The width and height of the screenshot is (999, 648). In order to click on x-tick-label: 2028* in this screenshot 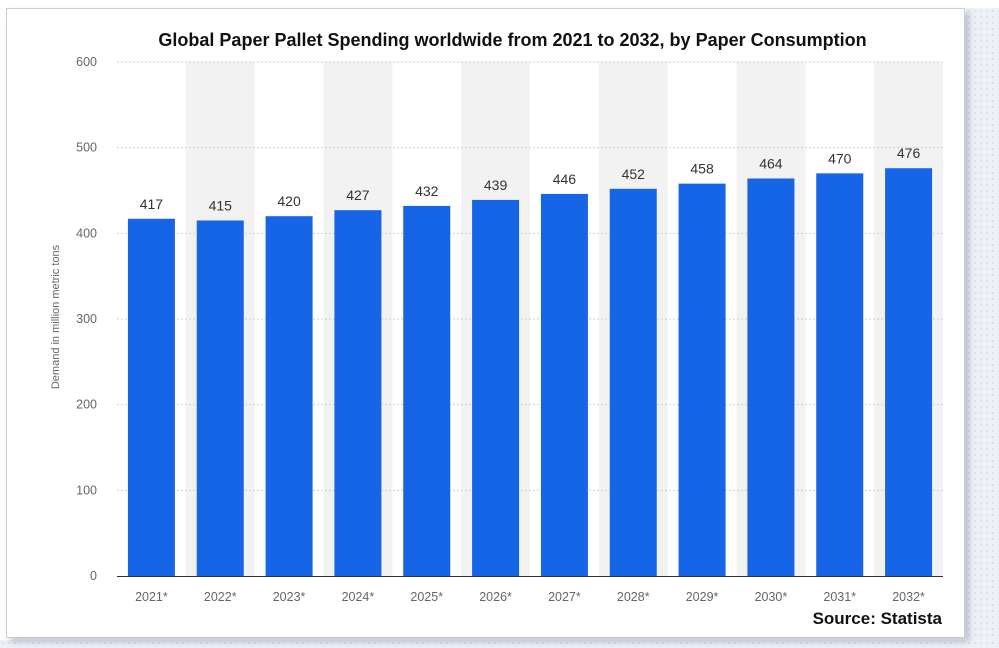, I will do `click(633, 597)`.